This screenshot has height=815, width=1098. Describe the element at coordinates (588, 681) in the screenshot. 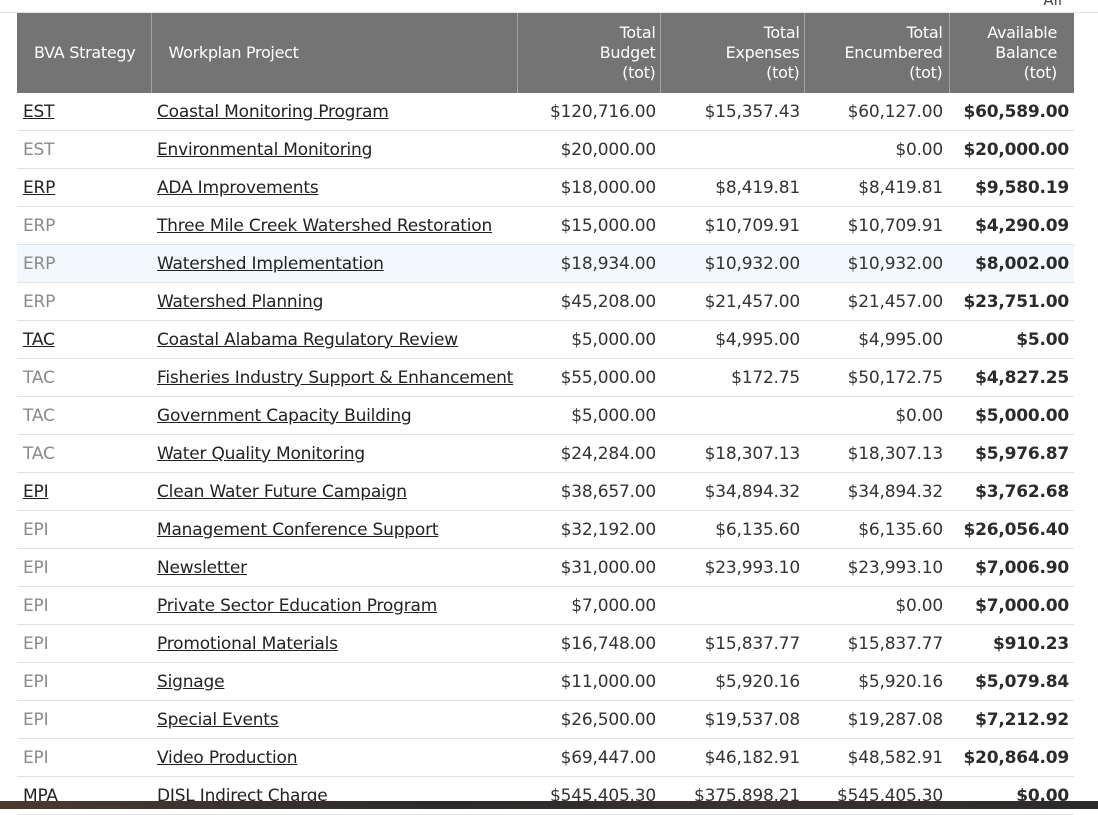

I see `total-budget-cell: $11,000.00` at that location.